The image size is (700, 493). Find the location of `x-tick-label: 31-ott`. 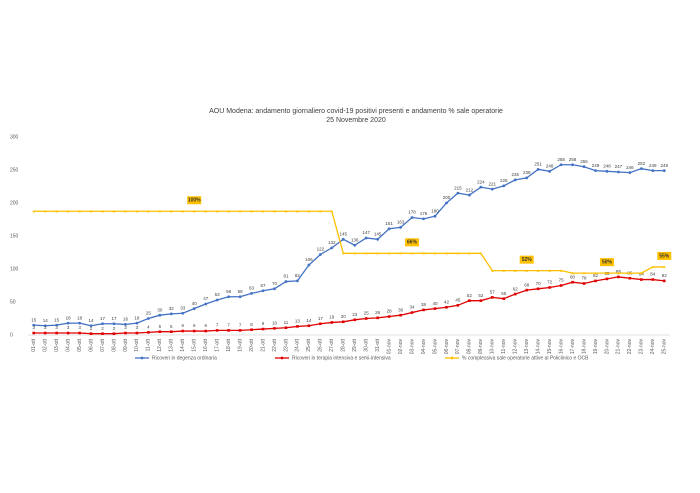

x-tick-label: 31-ott is located at coordinates (378, 344).